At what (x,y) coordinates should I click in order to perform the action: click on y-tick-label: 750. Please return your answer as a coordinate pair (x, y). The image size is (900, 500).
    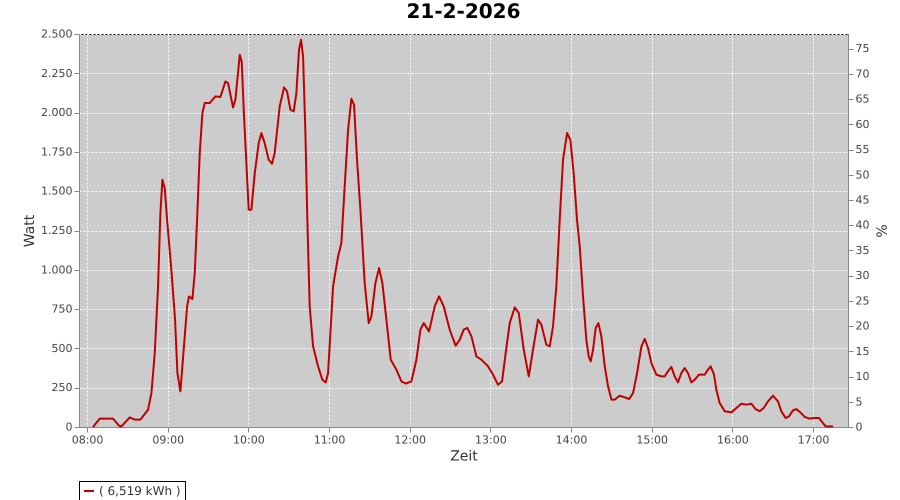
    Looking at the image, I should click on (62, 309).